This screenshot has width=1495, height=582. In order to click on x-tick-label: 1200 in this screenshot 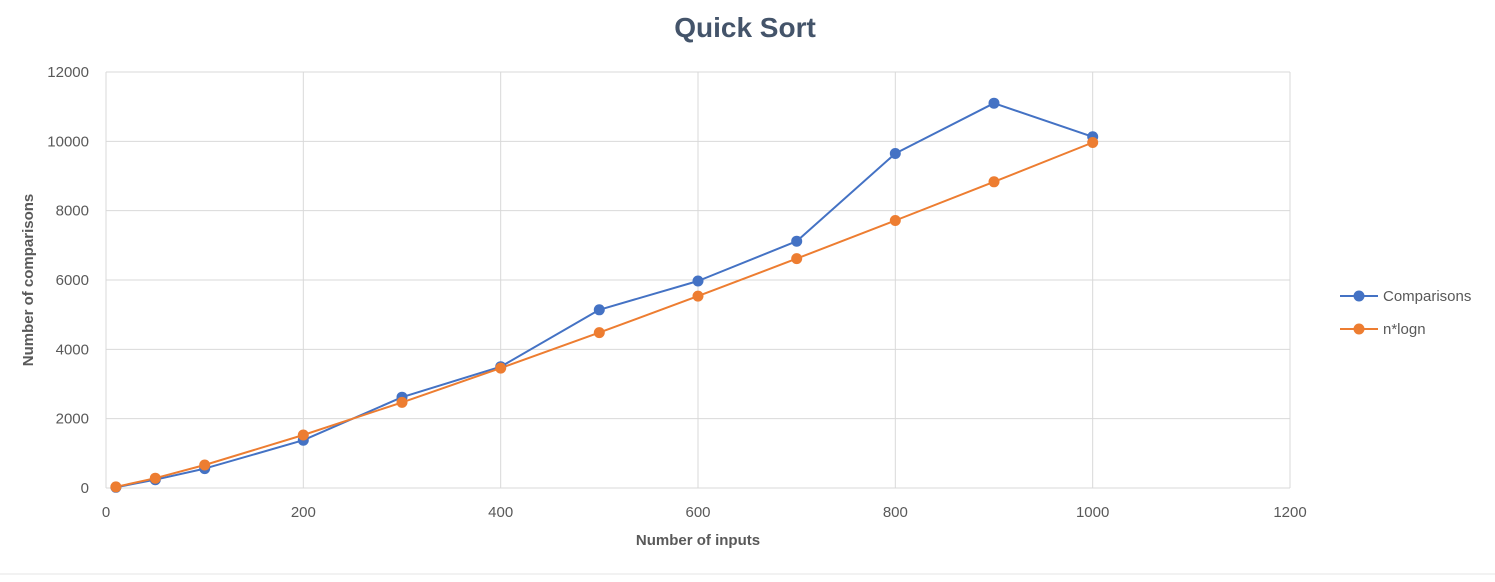, I will do `click(1289, 512)`.